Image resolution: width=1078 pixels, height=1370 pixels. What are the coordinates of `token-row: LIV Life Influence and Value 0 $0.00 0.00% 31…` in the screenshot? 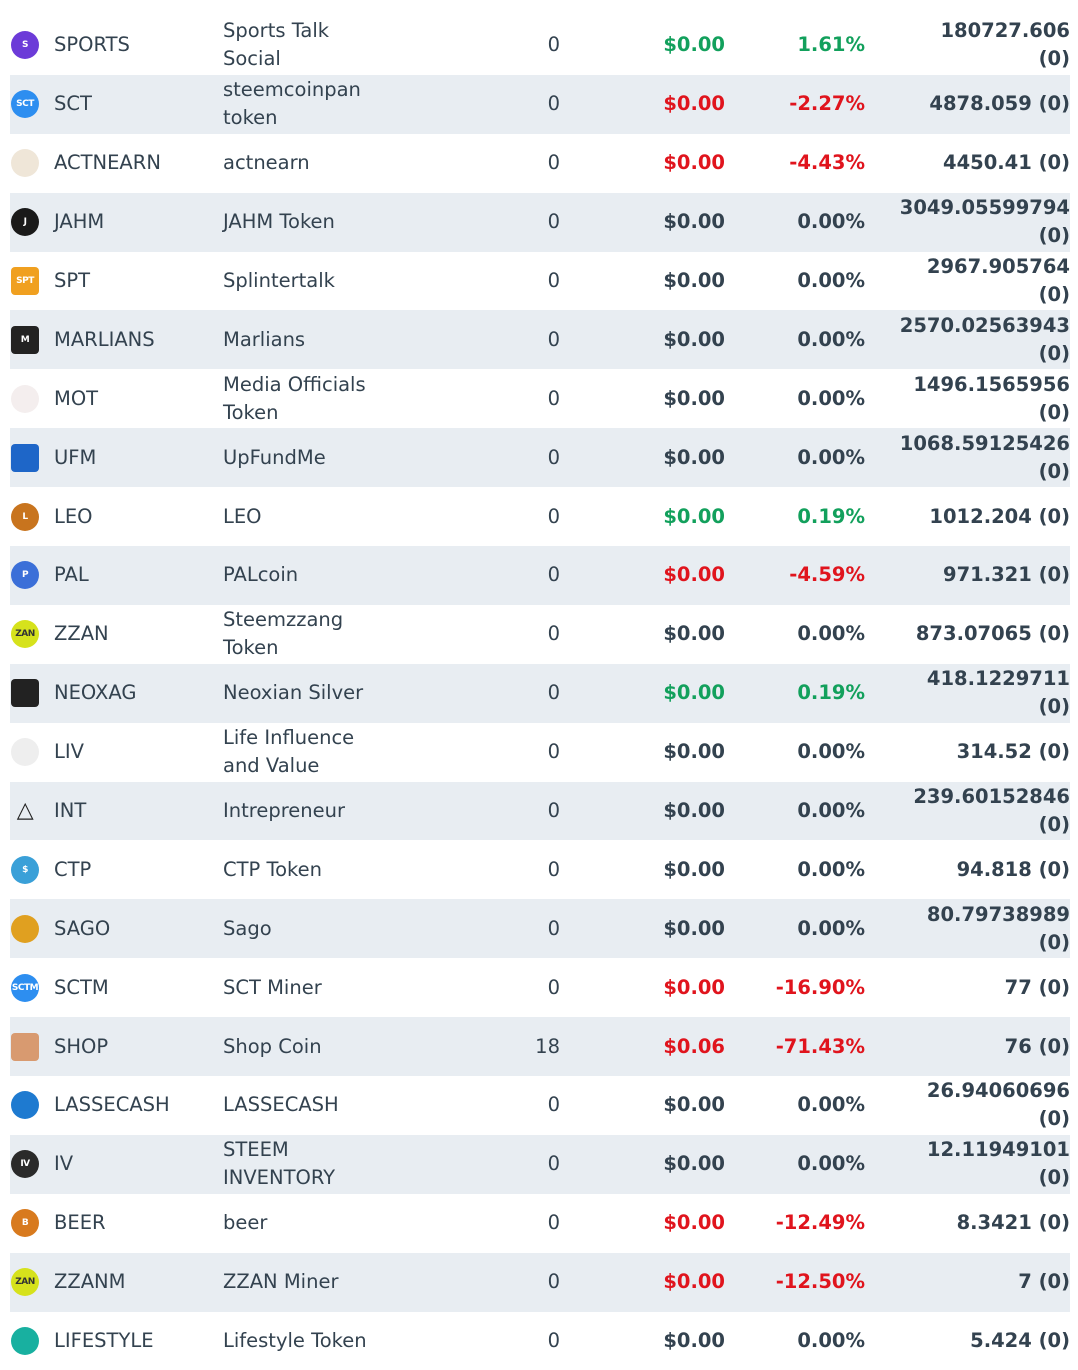 It's located at (540, 752).